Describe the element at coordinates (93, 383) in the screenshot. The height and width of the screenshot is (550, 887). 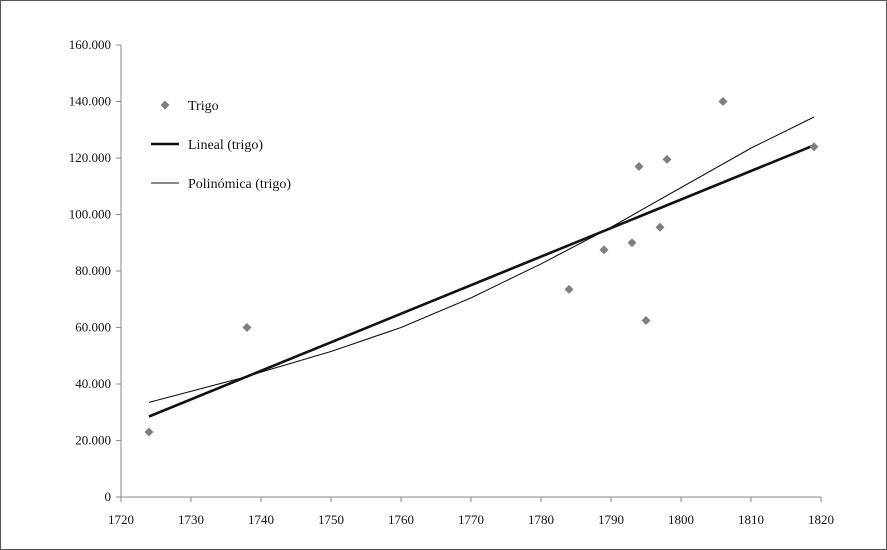
I see `y-tick-label: 40.000` at that location.